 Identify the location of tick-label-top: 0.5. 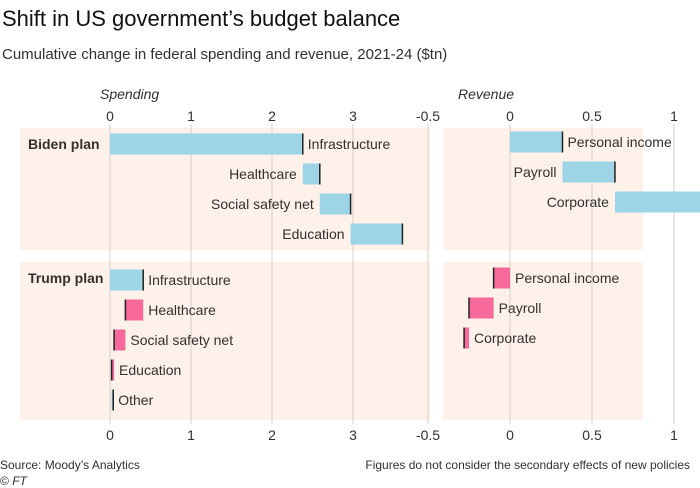
(592, 116).